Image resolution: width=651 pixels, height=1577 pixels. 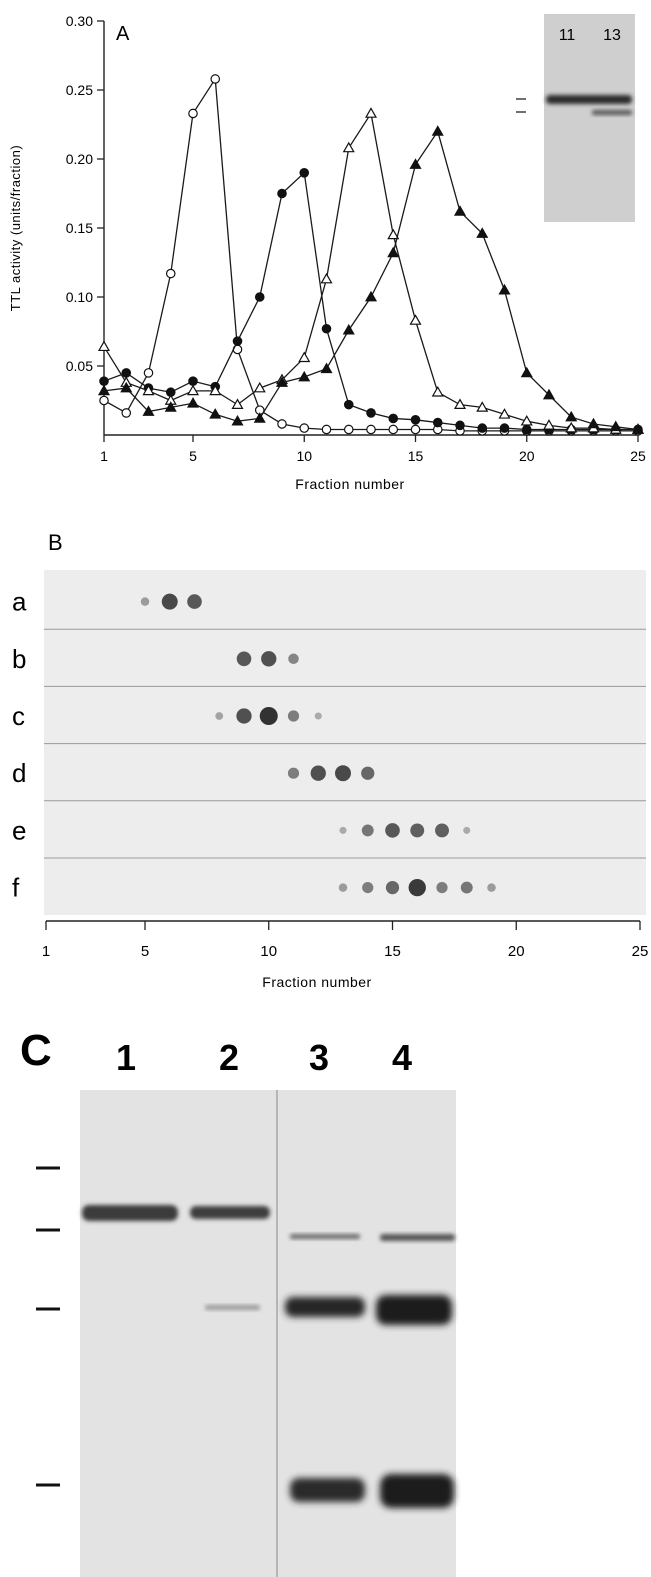 I want to click on panel-a-y-tick-label: 0.10, so click(x=79, y=297).